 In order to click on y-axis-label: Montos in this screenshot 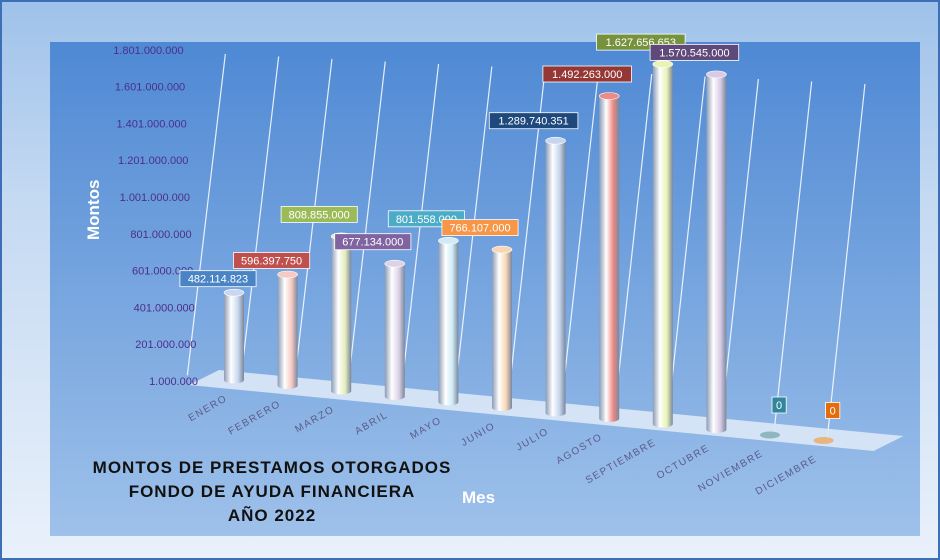, I will do `click(93, 209)`.